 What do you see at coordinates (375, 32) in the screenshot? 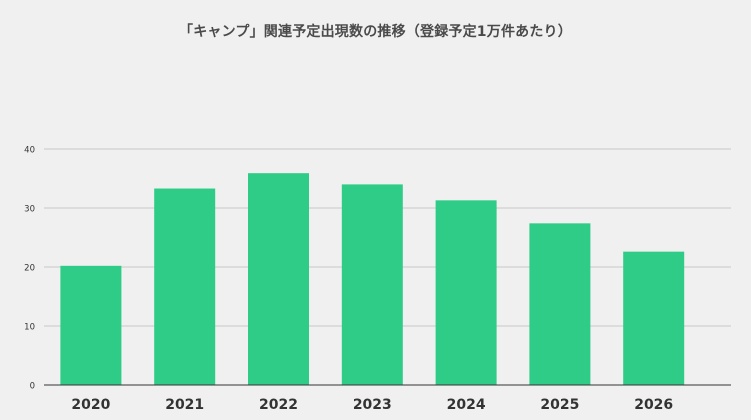
I see `chart-title: 「キャンプ」関連予定出現数の推移（登録予定1万件あたり）` at bounding box center [375, 32].